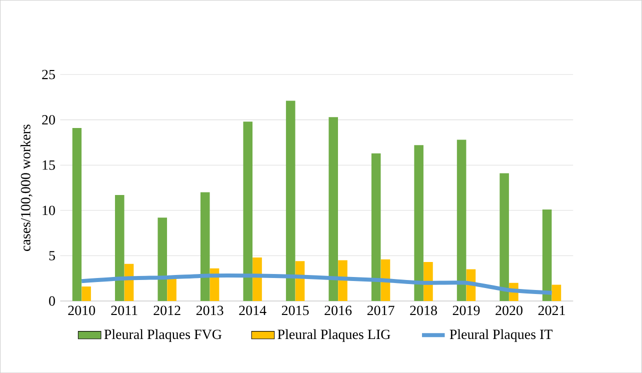 This screenshot has width=642, height=373. Describe the element at coordinates (210, 311) in the screenshot. I see `x-tick-label: 2013` at that location.